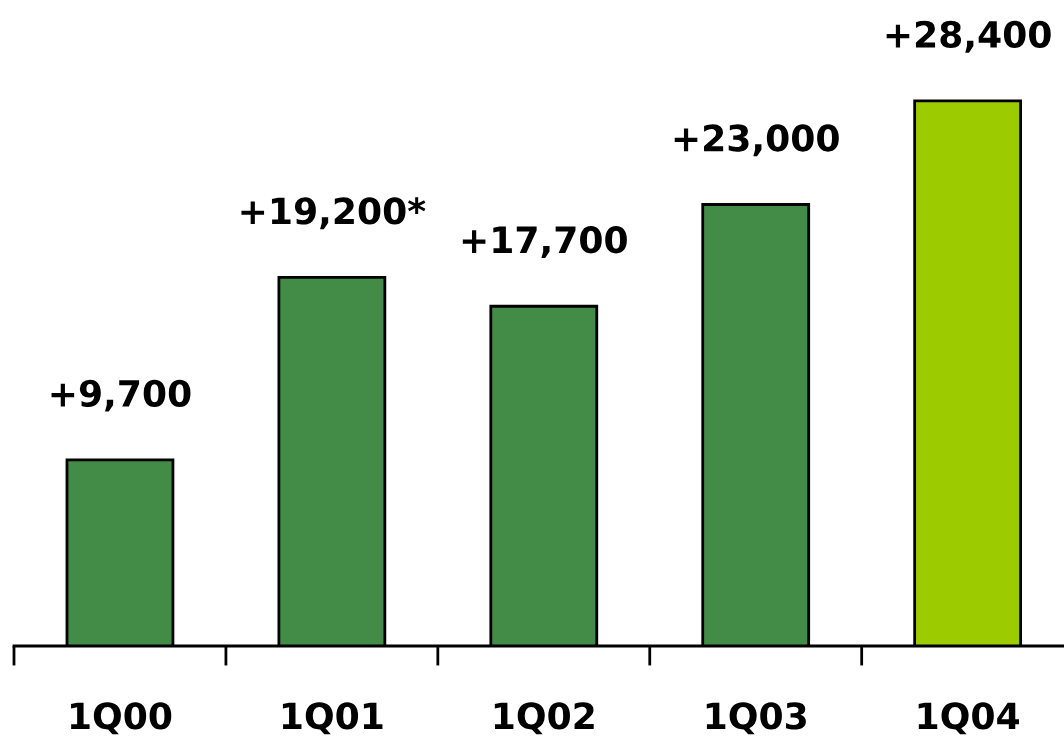  What do you see at coordinates (968, 36) in the screenshot?
I see `data-label: +28,400` at bounding box center [968, 36].